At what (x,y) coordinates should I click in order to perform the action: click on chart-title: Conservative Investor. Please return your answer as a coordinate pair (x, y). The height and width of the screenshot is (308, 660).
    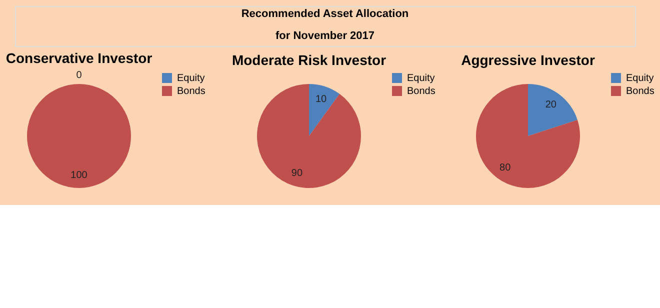
    Looking at the image, I should click on (79, 58).